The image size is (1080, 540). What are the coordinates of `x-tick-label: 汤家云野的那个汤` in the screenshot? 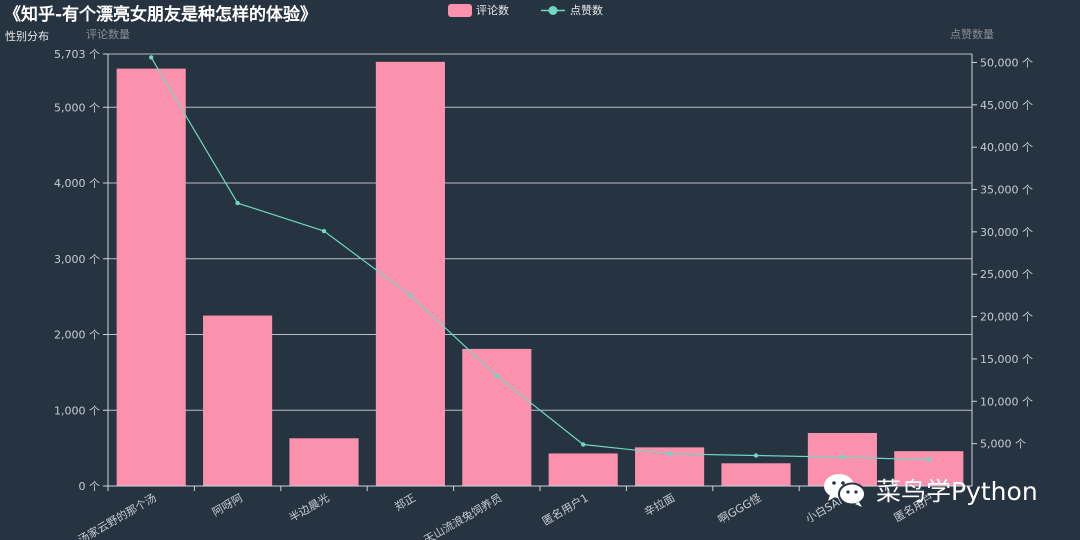 It's located at (116, 515).